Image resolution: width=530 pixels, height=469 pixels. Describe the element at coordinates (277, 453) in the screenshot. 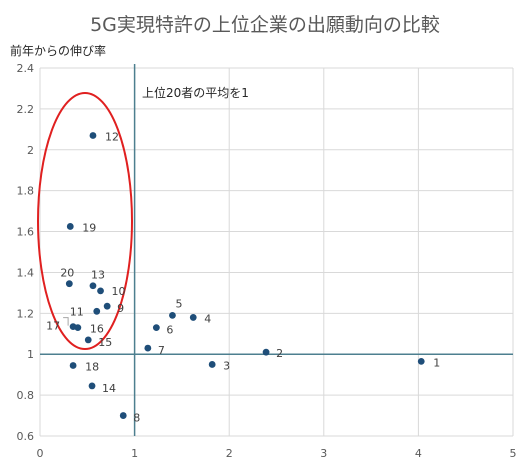

I see `x-tick-labels: 0 1 2 3 4 5` at that location.